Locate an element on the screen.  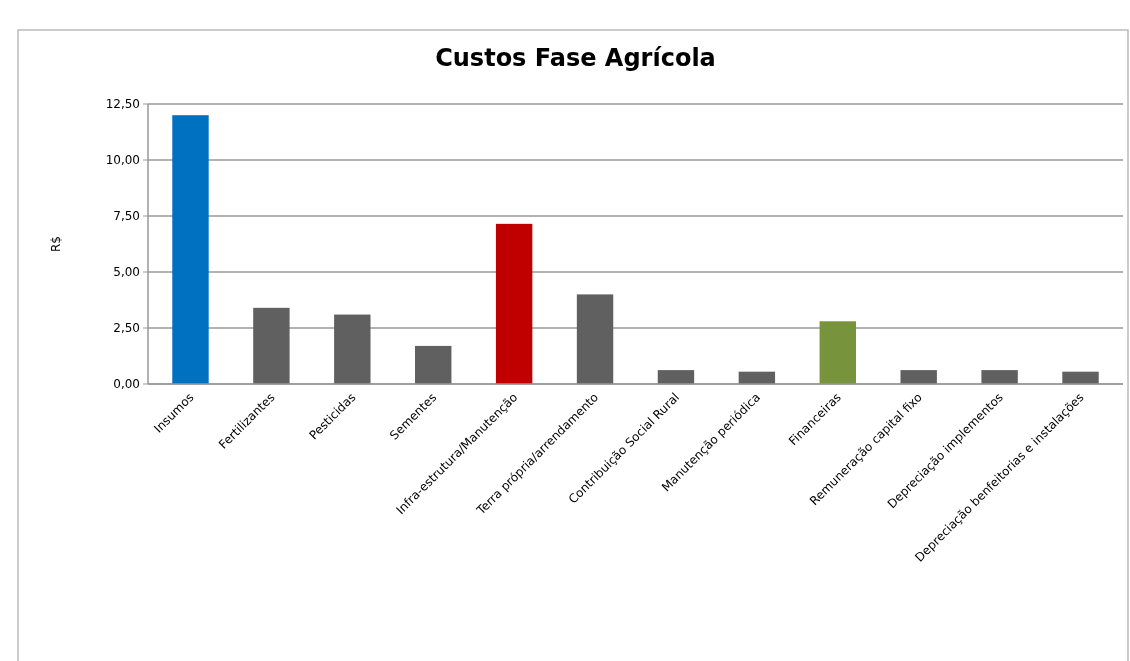
chart-title: Custos Fase Agrícola is located at coordinates (575, 58).